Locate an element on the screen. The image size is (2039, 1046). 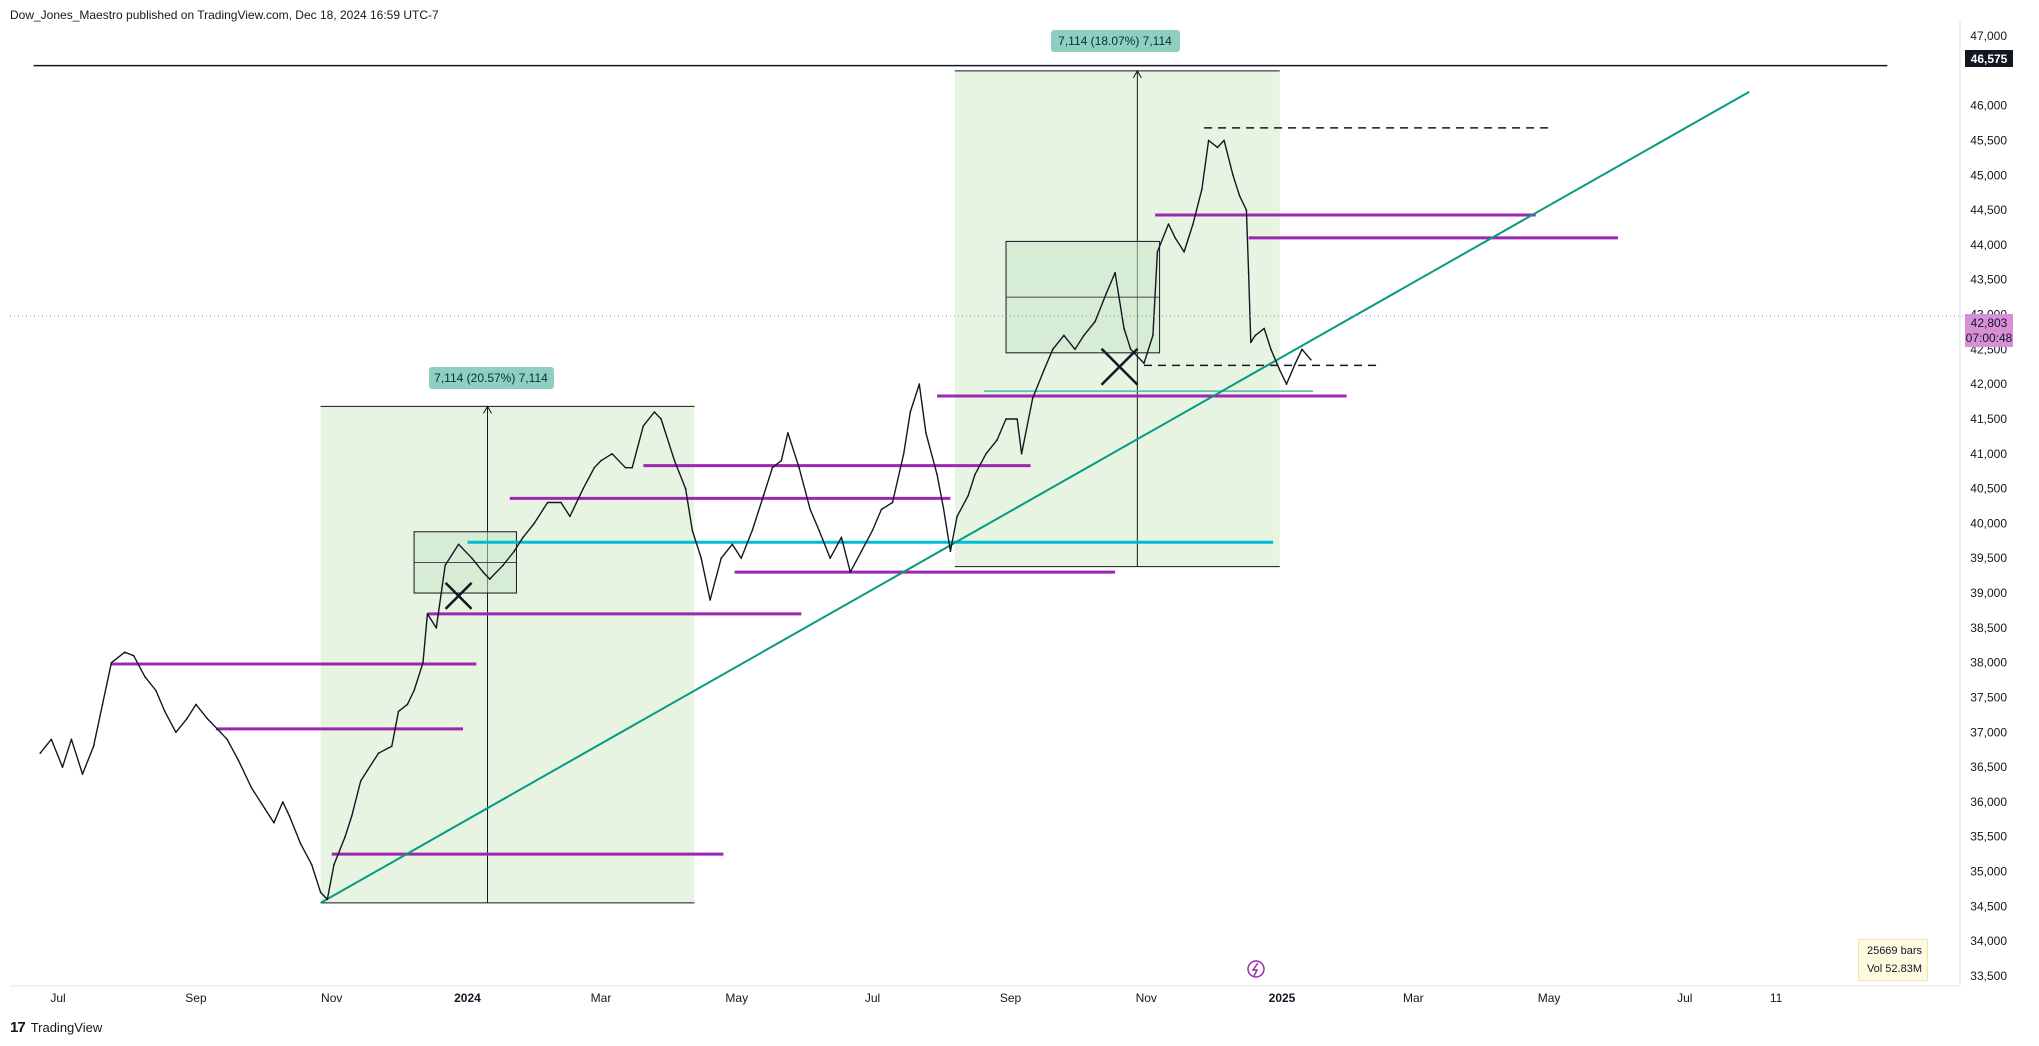
y-tick-label: 36,500 is located at coordinates (1988, 767).